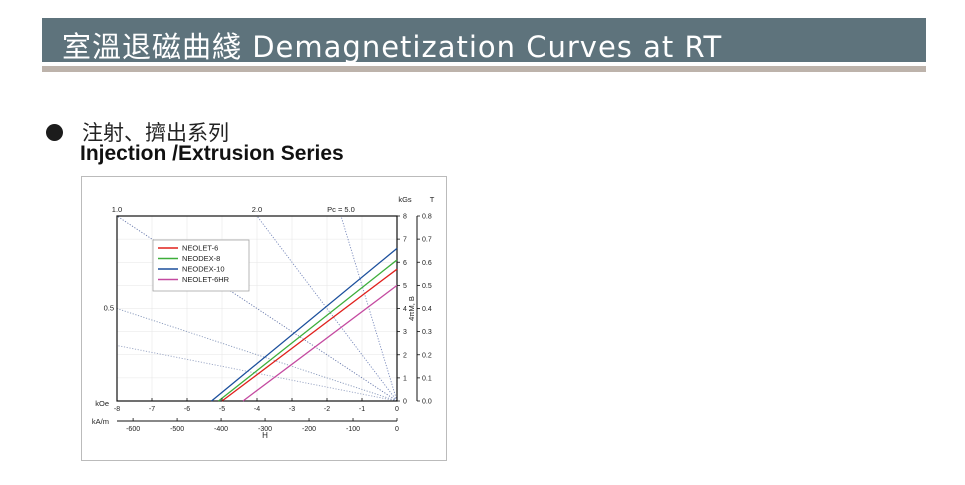 The height and width of the screenshot is (485, 965). Describe the element at coordinates (309, 429) in the screenshot. I see `x-tick-label-kam: -200` at that location.